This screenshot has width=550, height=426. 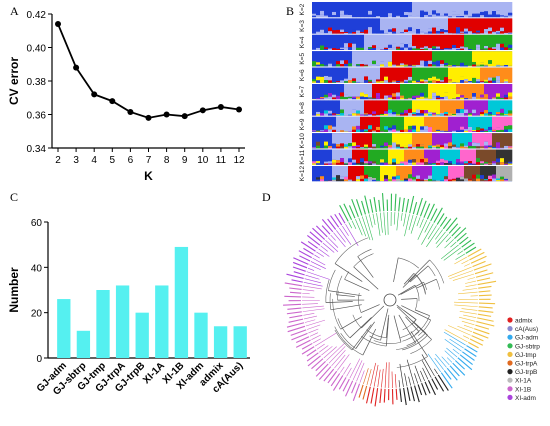 What do you see at coordinates (37, 149) in the screenshot?
I see `y-tick-label: 0.34` at bounding box center [37, 149].